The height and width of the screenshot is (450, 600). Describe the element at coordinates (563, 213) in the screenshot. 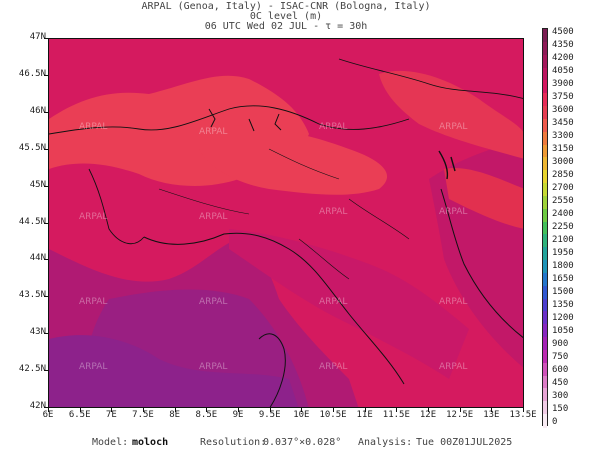

I see `colorbar-label: 2400` at that location.